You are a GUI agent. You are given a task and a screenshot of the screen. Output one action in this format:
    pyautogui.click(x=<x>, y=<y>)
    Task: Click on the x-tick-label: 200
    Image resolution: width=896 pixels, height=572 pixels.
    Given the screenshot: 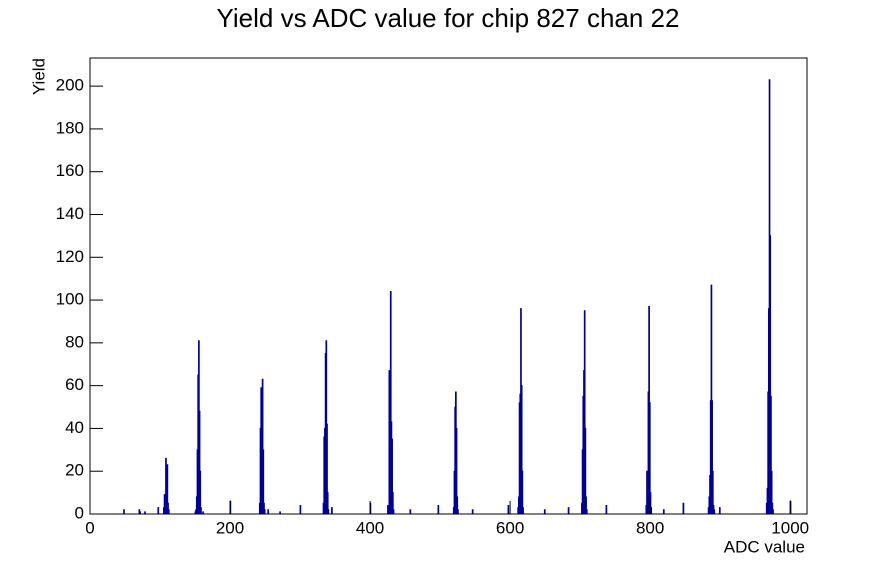 What is the action you would take?
    pyautogui.click(x=230, y=527)
    